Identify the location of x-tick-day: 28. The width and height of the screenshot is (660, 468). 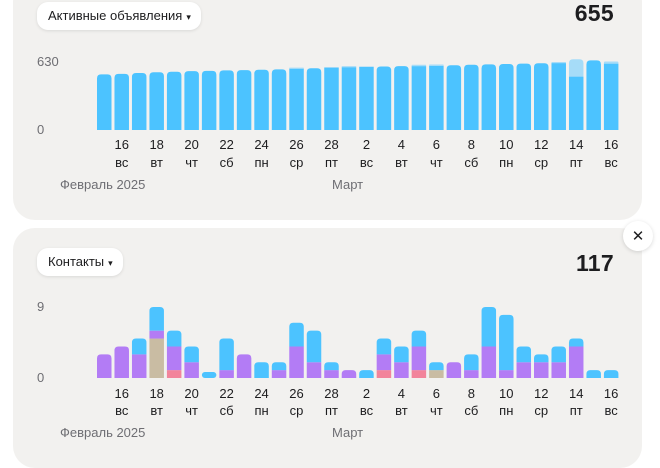
(331, 393).